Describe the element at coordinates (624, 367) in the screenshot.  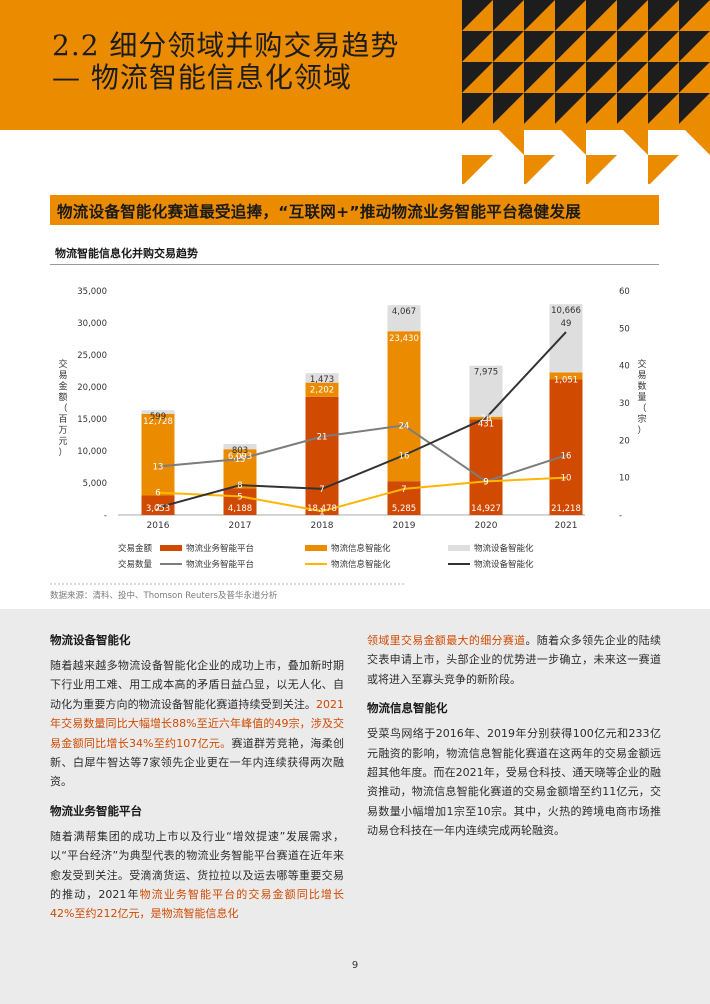
I see `y-right-tick-label: 40` at that location.